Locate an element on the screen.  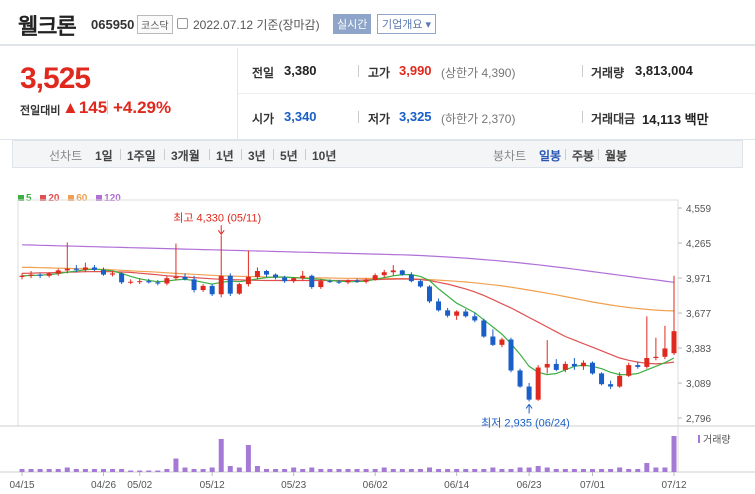
y-tick-label: 3,089 is located at coordinates (698, 384).